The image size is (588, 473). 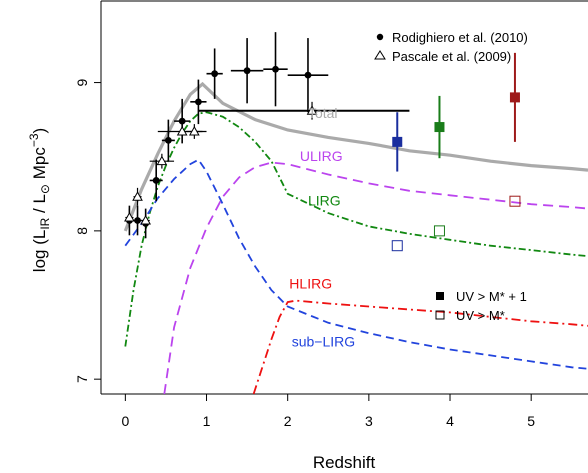 I want to click on legend-open-triangle-marker, so click(x=380, y=55).